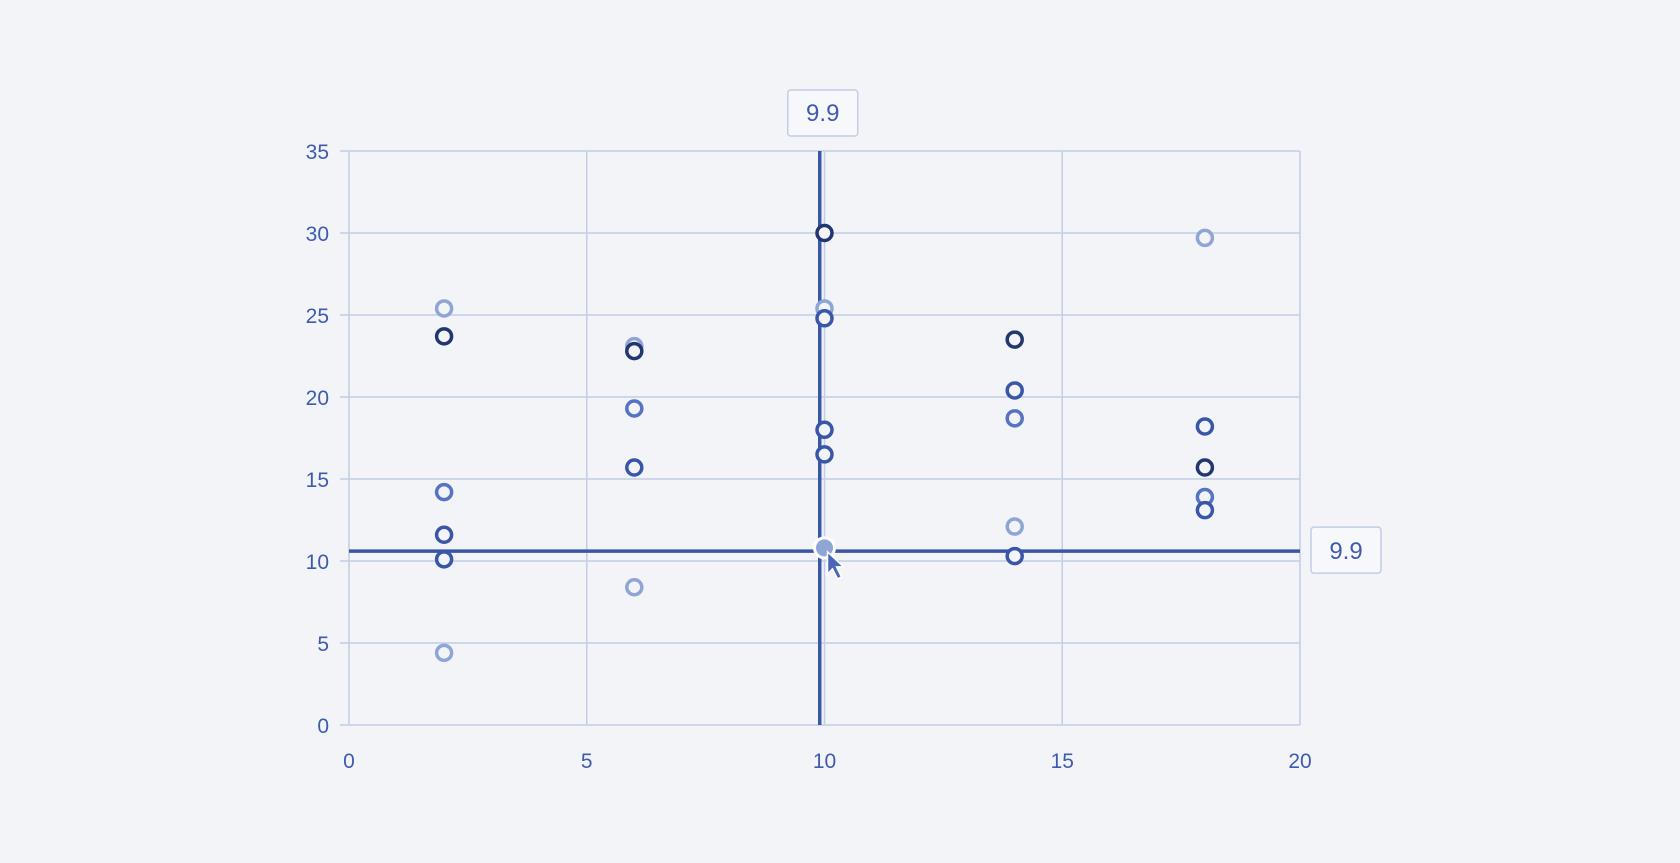 The image size is (1680, 863). What do you see at coordinates (317, 316) in the screenshot?
I see `y-tick-label: 25` at bounding box center [317, 316].